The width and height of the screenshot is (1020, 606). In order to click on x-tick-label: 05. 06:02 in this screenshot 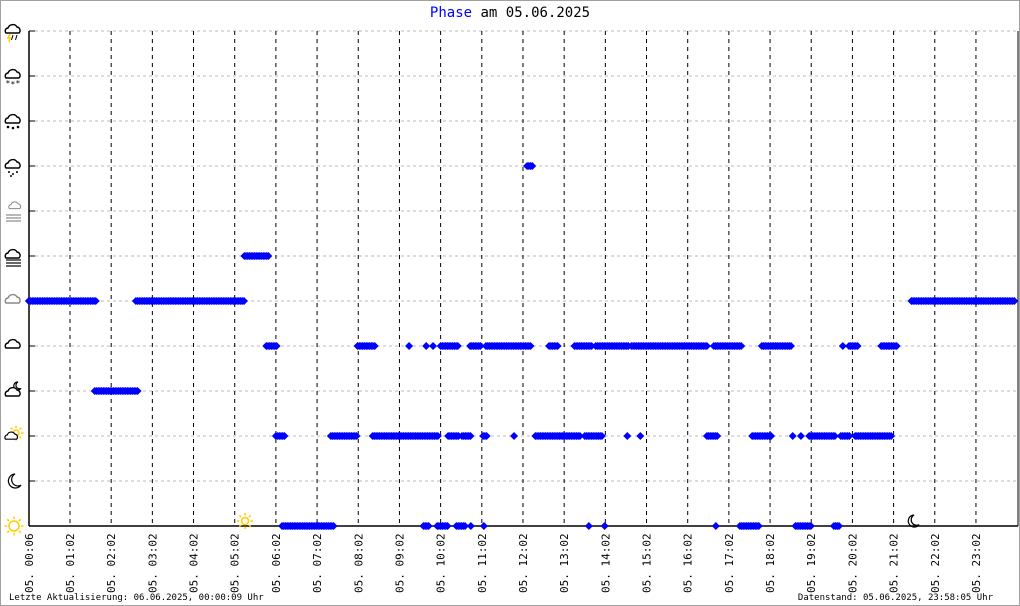, I will do `click(276, 563)`.